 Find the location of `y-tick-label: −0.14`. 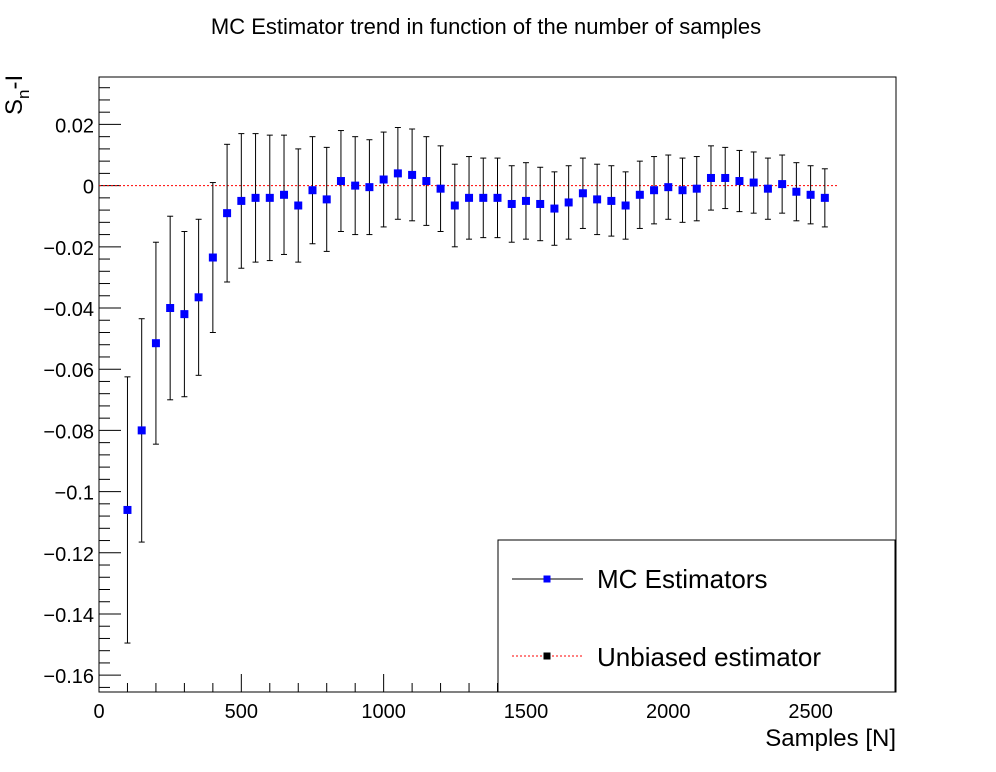

y-tick-label: −0.14 is located at coordinates (68, 616).